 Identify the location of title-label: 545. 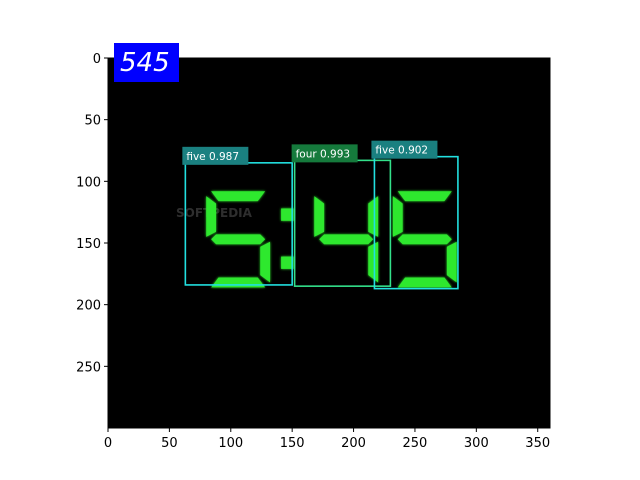
(145, 63).